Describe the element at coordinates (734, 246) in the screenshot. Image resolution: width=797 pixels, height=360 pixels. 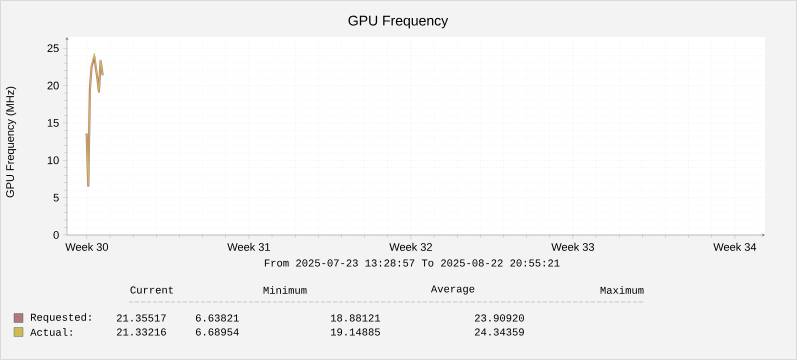
I see `x-tick-label: Week 34` at that location.